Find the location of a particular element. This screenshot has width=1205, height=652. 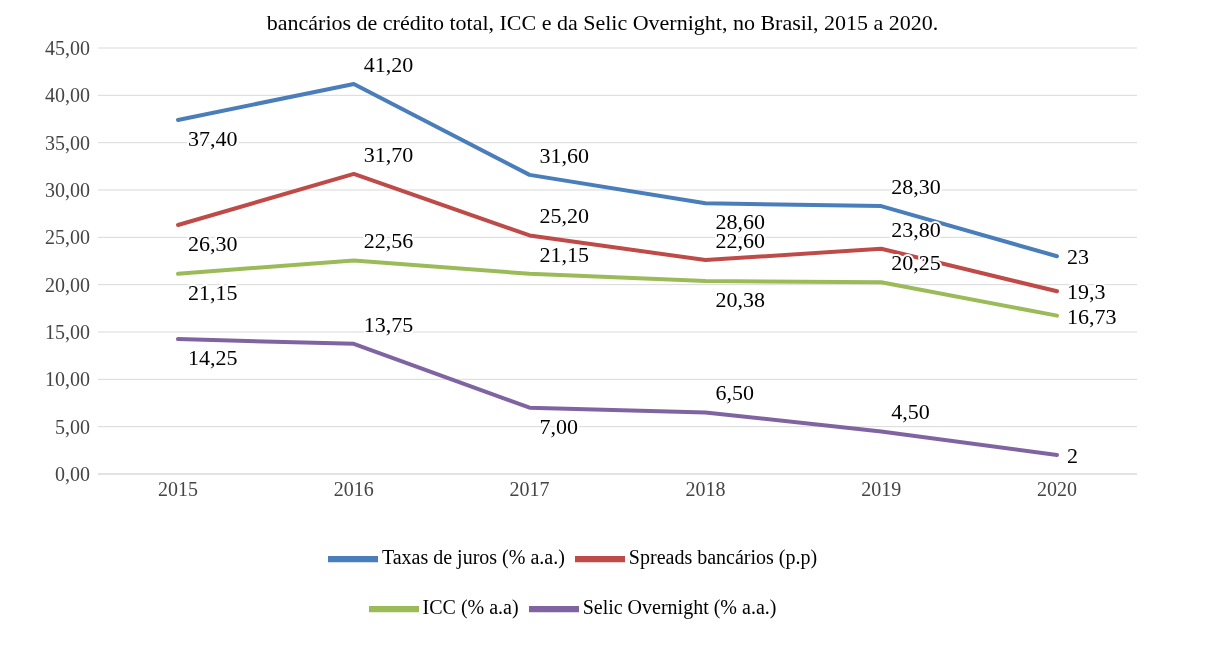

data-label: 25,20 is located at coordinates (564, 216).